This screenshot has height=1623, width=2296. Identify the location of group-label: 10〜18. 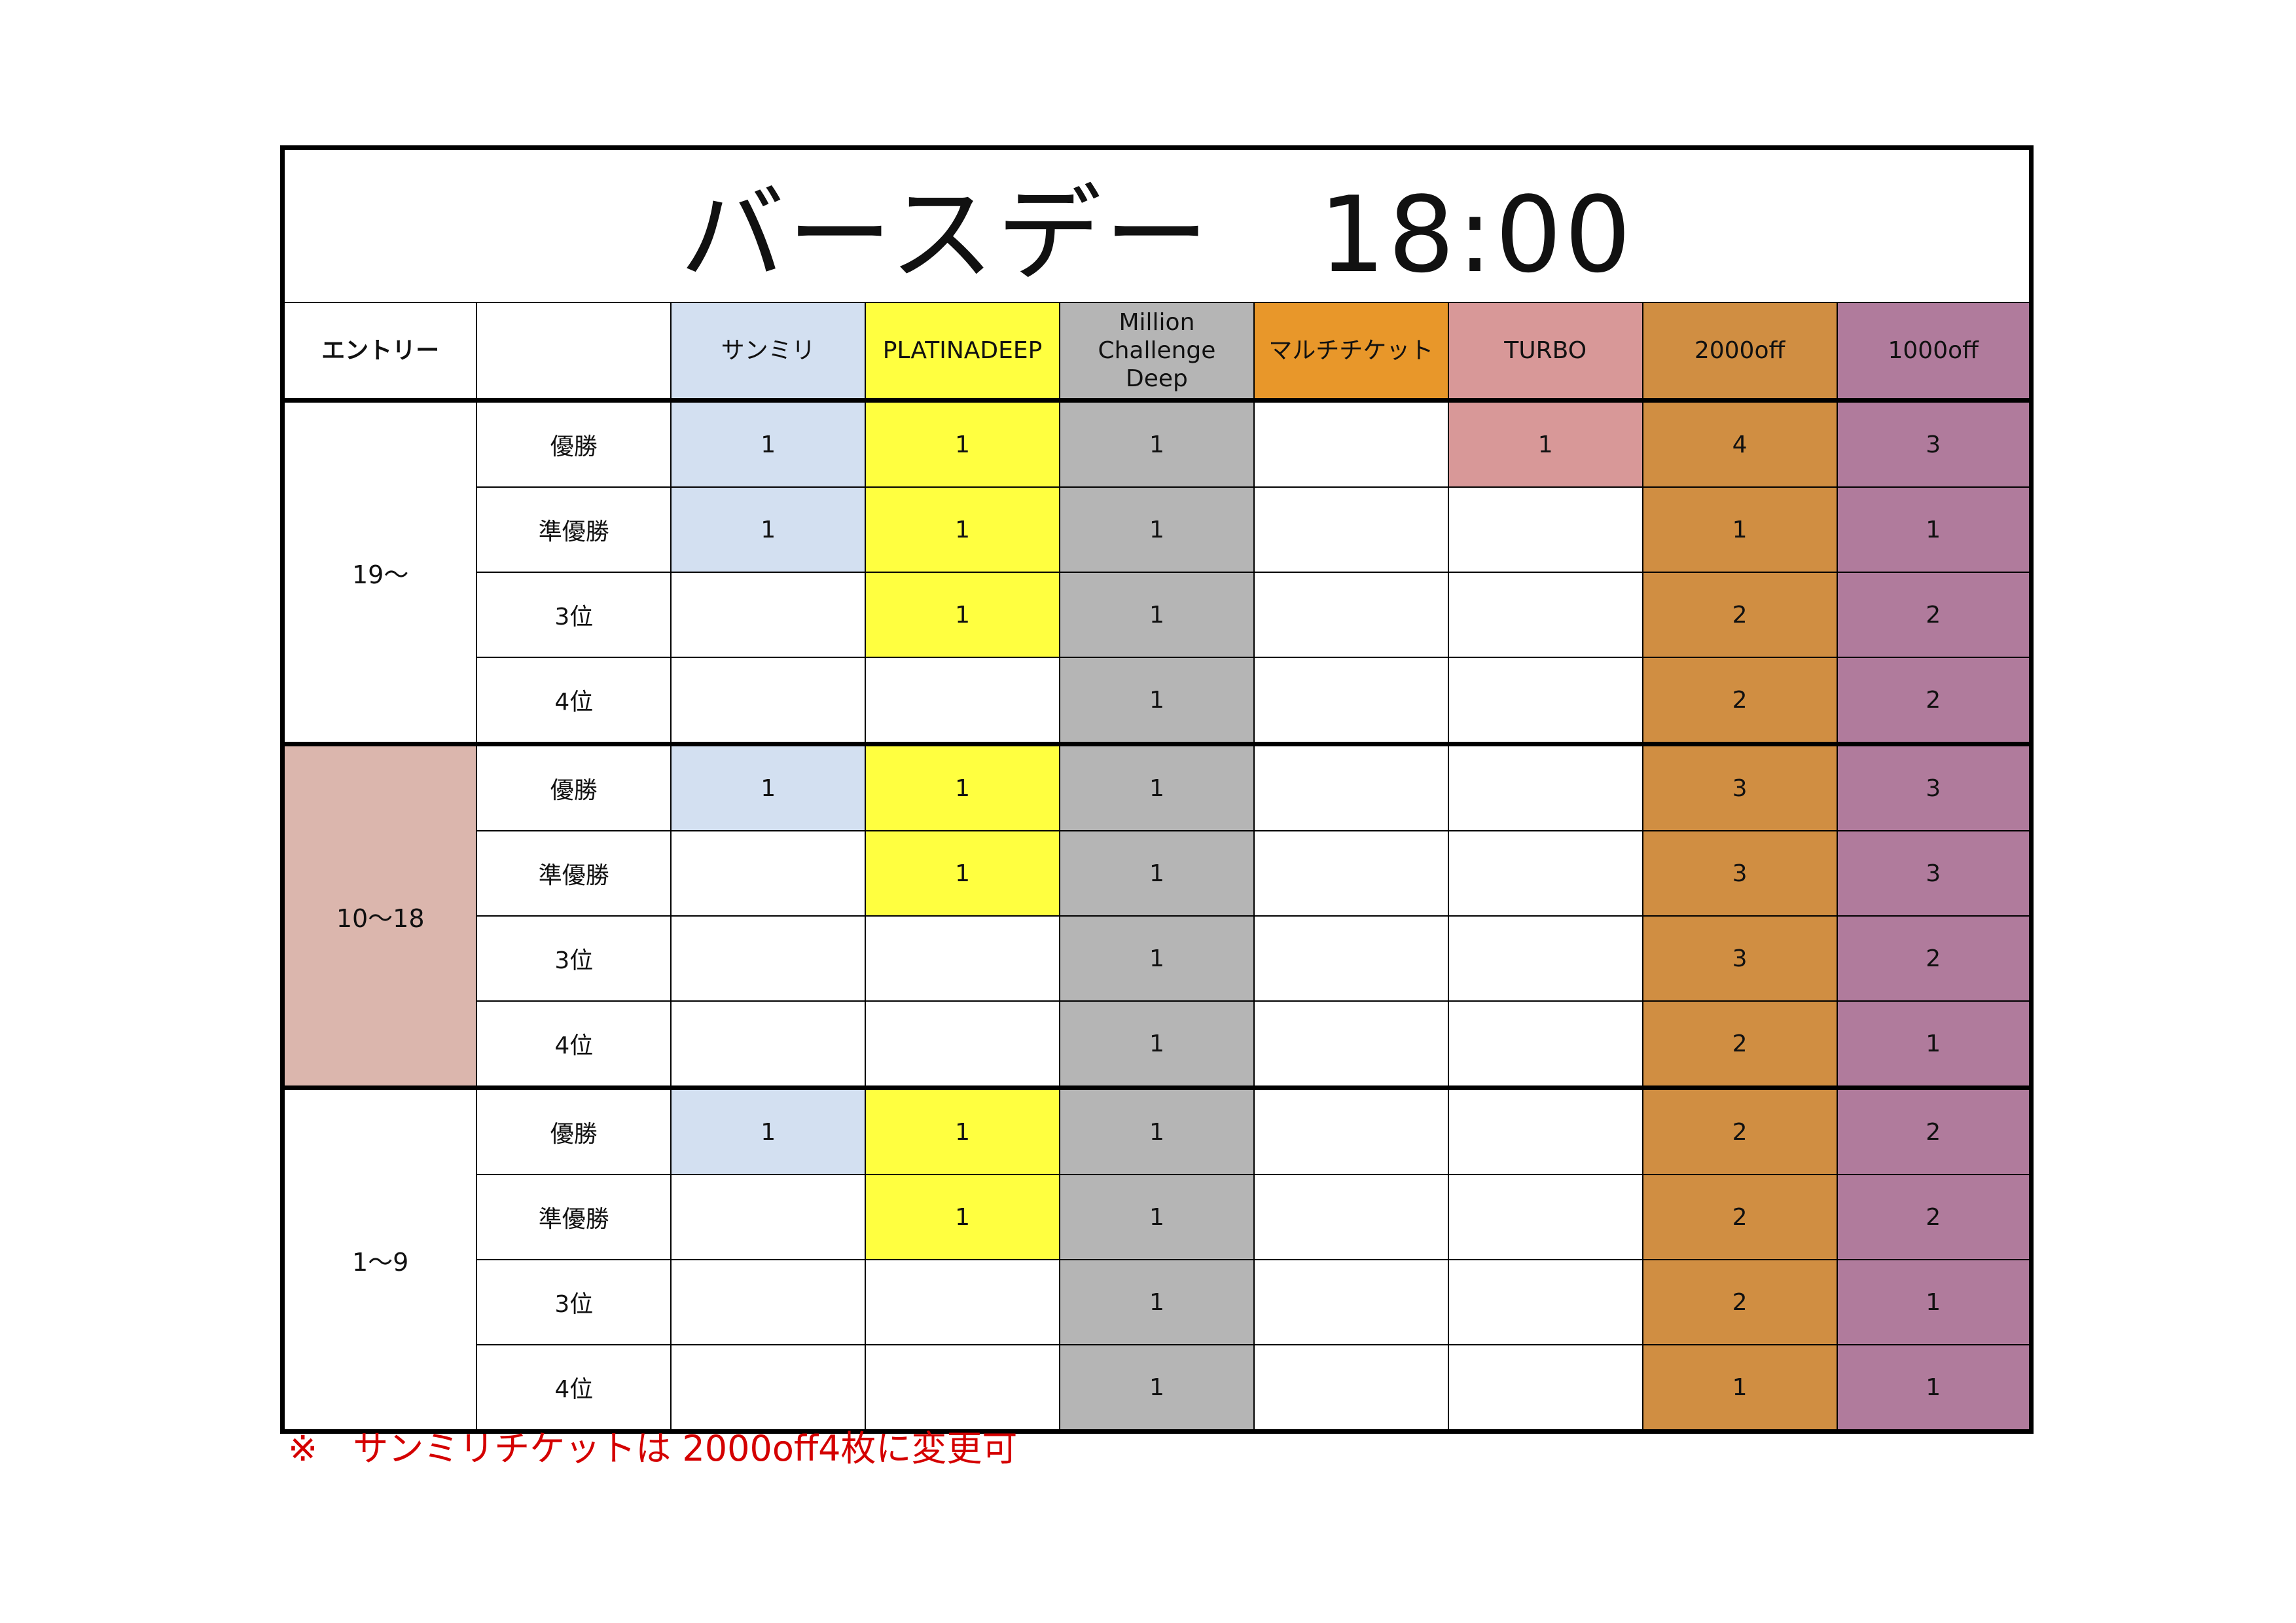
(379, 915).